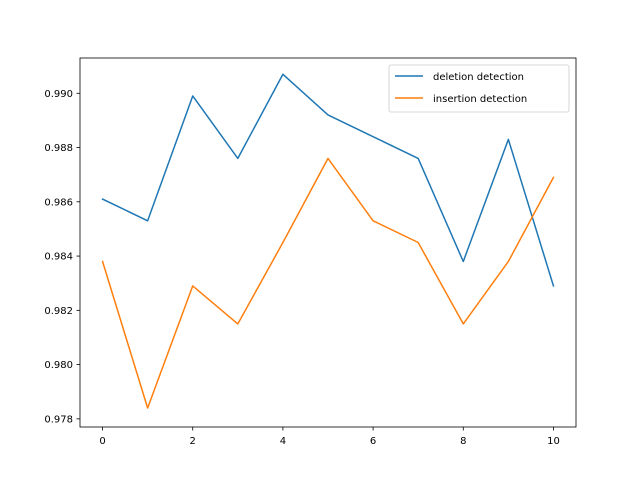  Describe the element at coordinates (58, 419) in the screenshot. I see `y-tick-label: 0.978` at that location.